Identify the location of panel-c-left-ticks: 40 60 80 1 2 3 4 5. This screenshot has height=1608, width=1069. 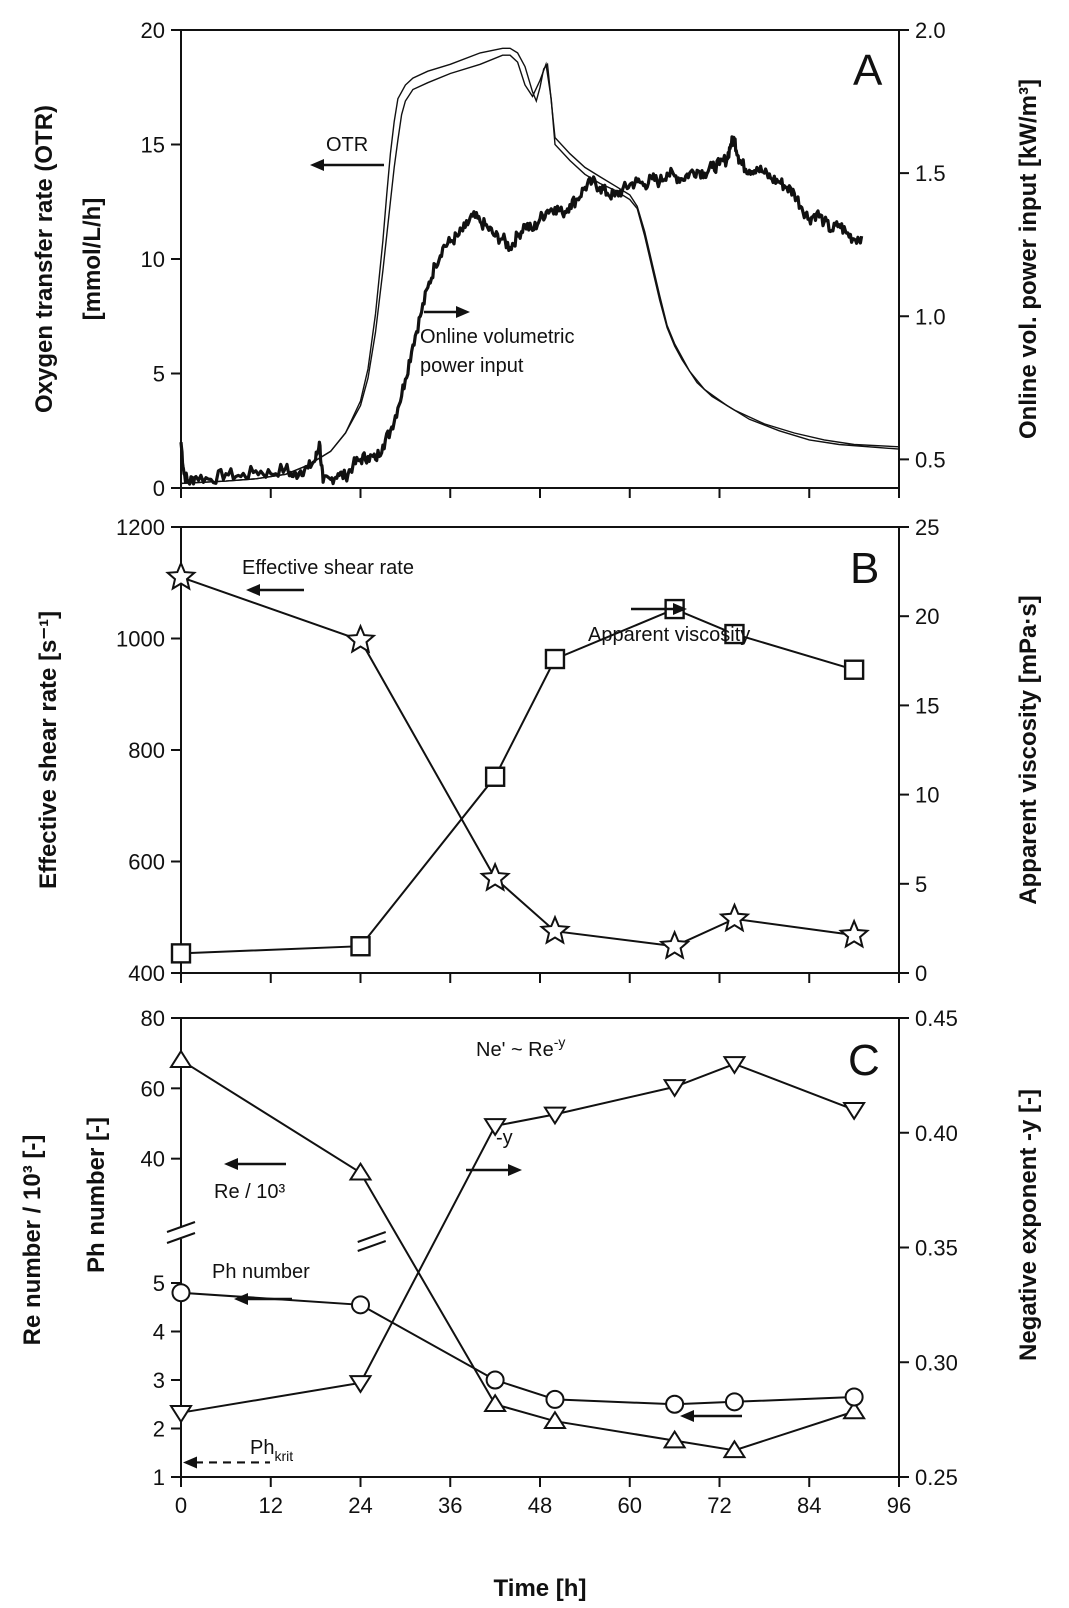
(161, 1248).